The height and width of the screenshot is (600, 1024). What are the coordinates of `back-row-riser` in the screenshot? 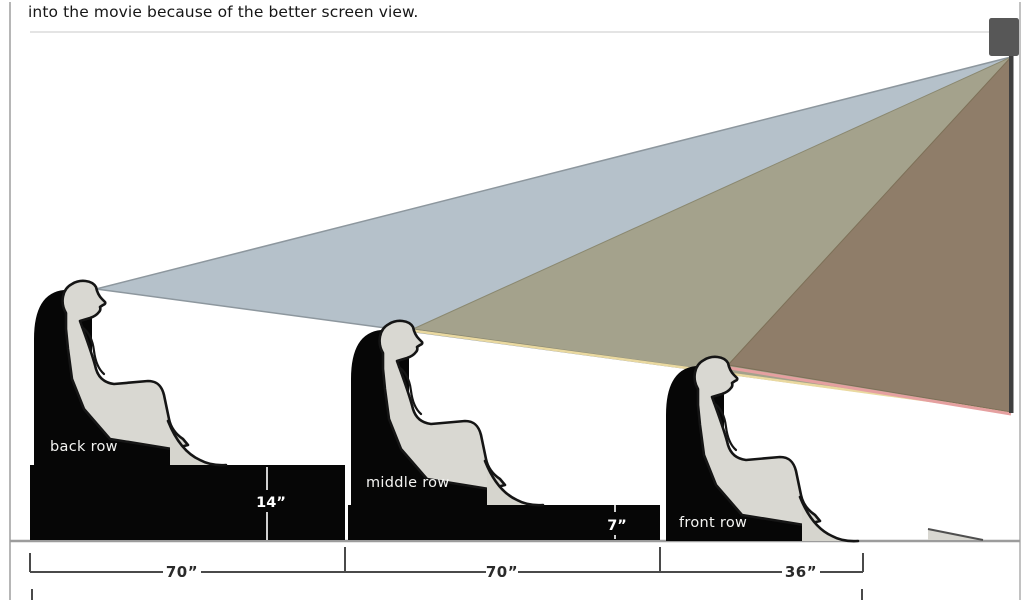 It's located at (187, 502).